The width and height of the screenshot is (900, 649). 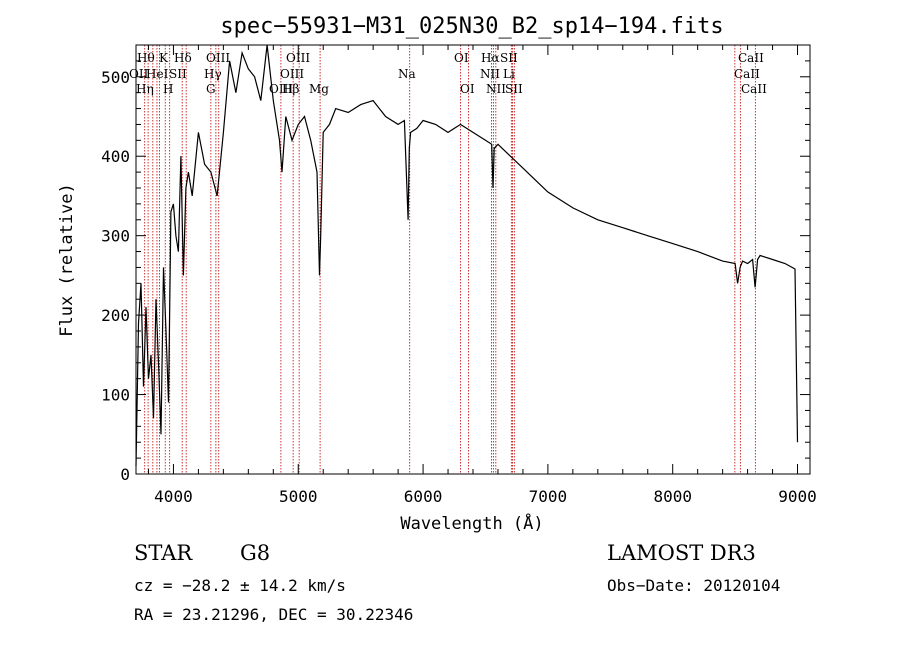 What do you see at coordinates (255, 553) in the screenshot?
I see `object-subclass: G8` at bounding box center [255, 553].